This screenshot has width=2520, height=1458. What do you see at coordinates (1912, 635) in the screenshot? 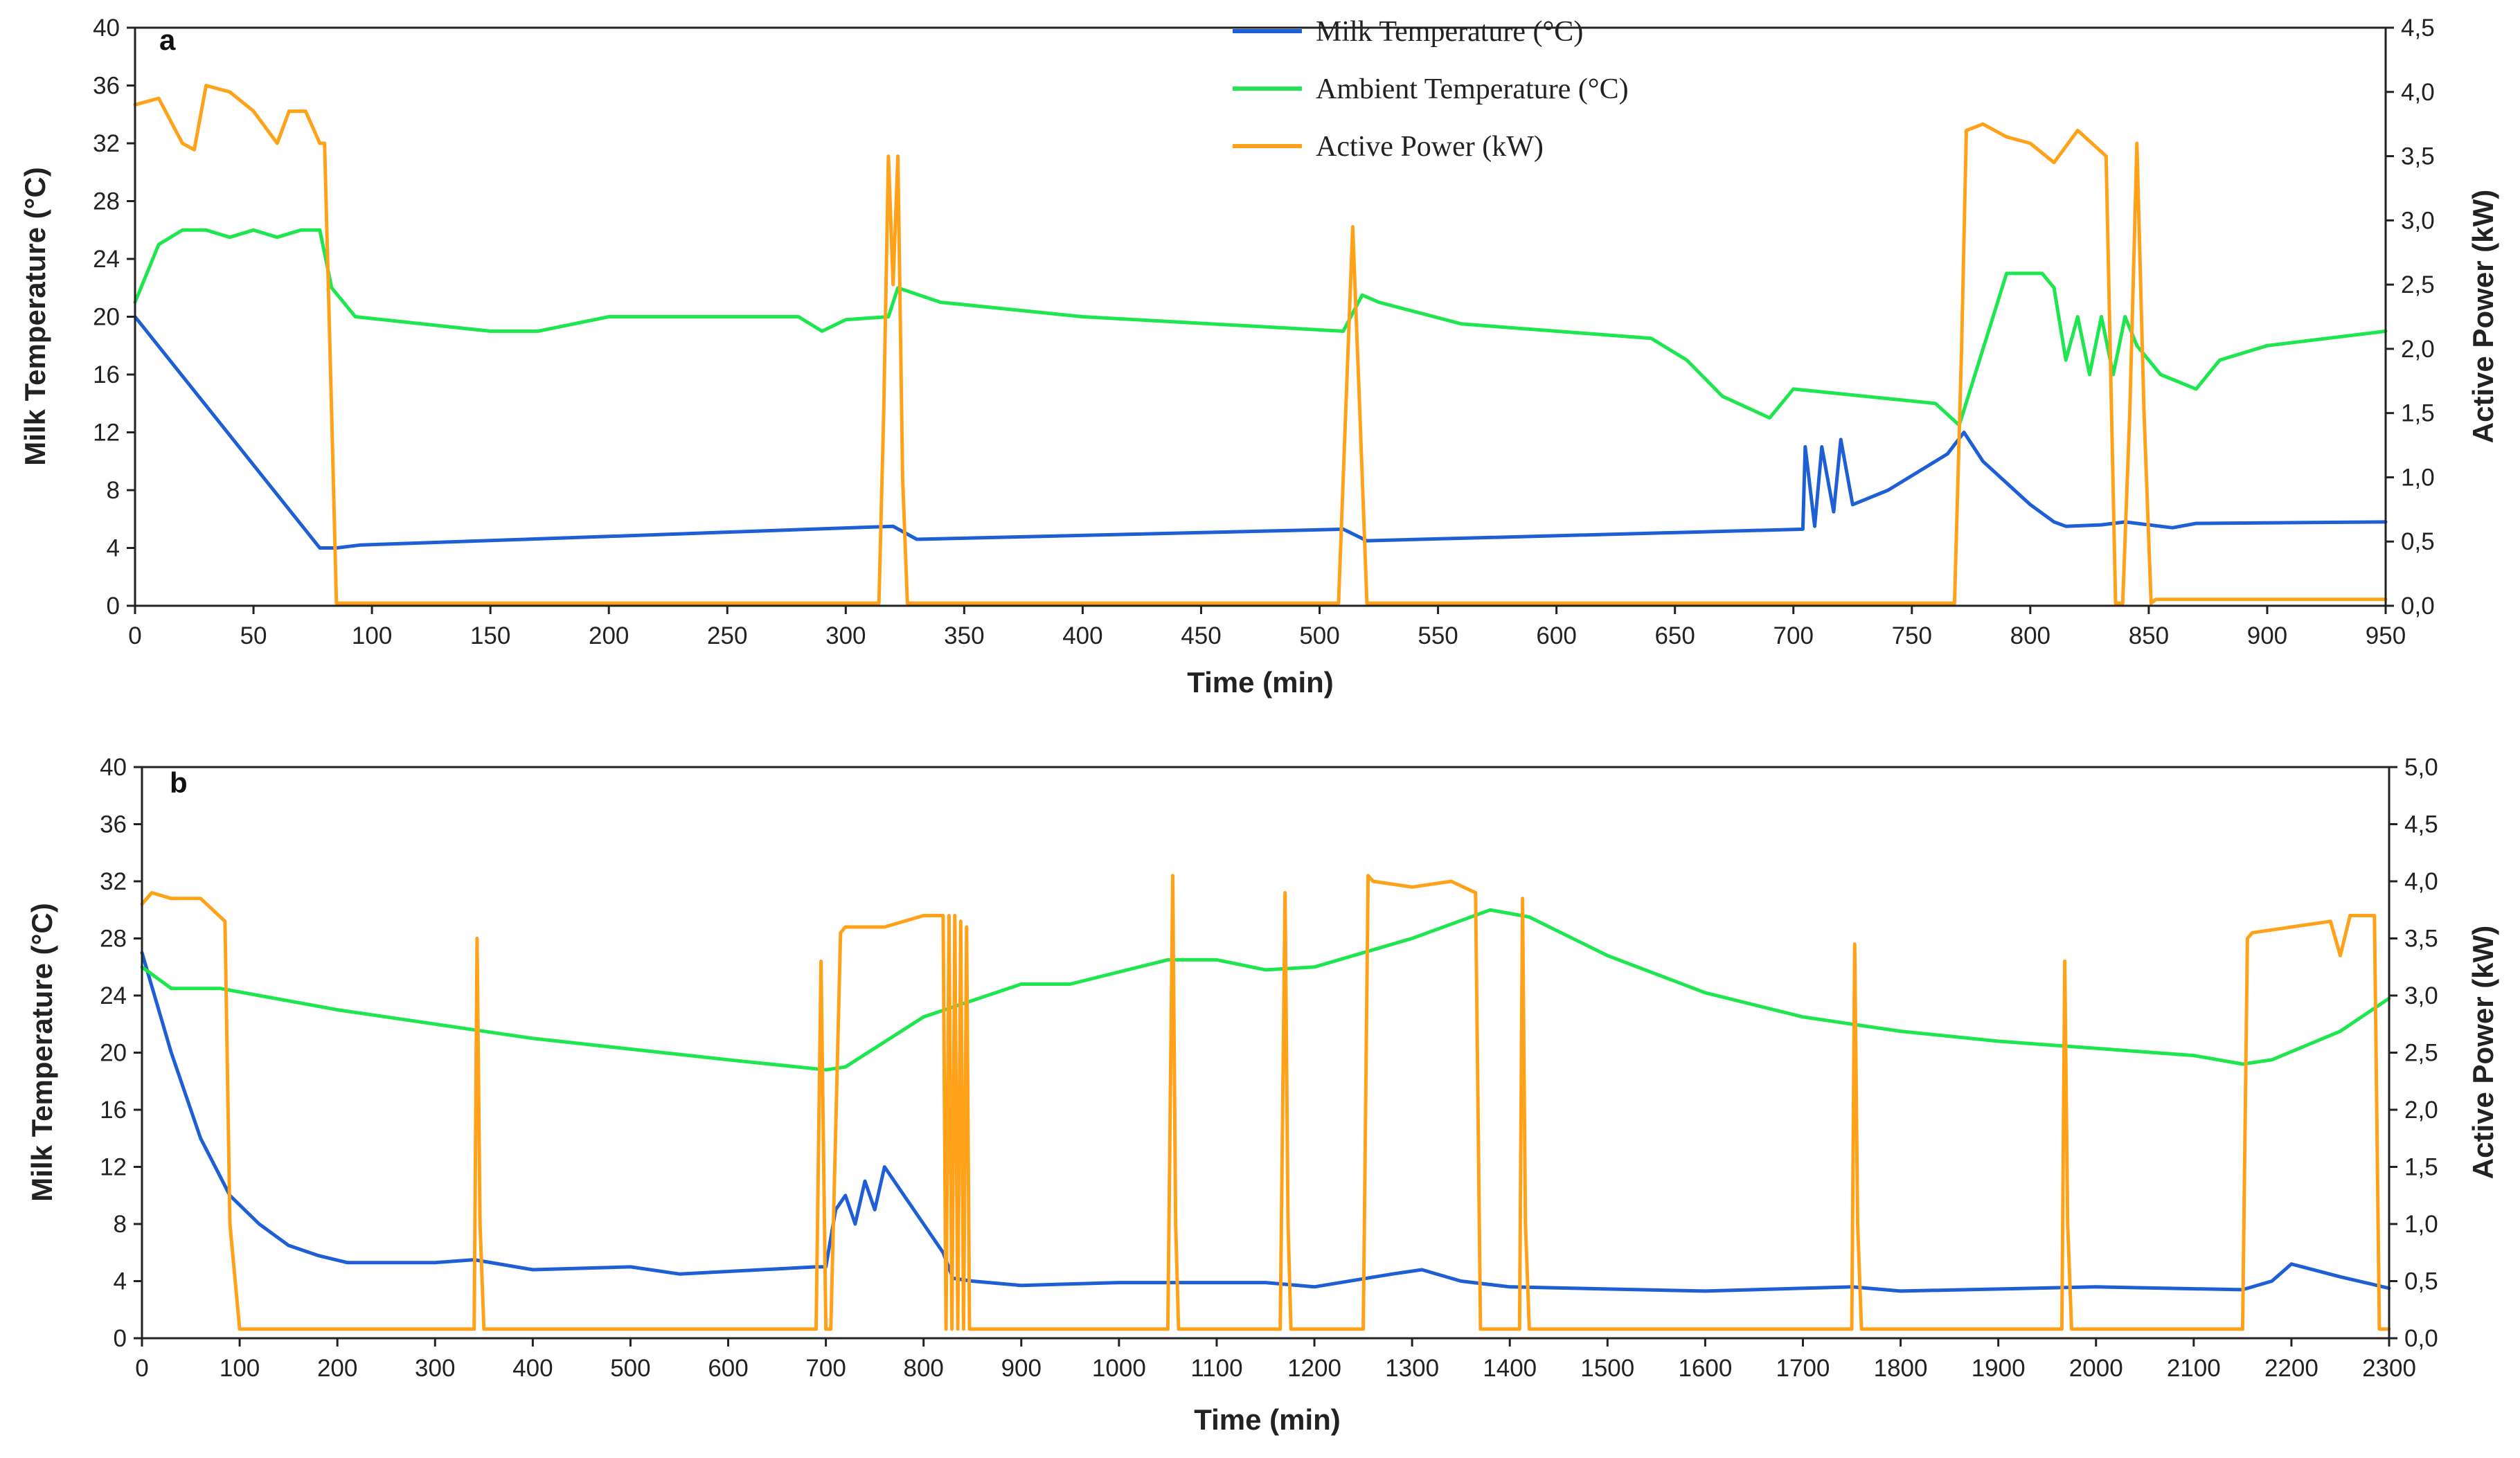
I see `panel-a-x-tick-label: 750` at bounding box center [1912, 635].